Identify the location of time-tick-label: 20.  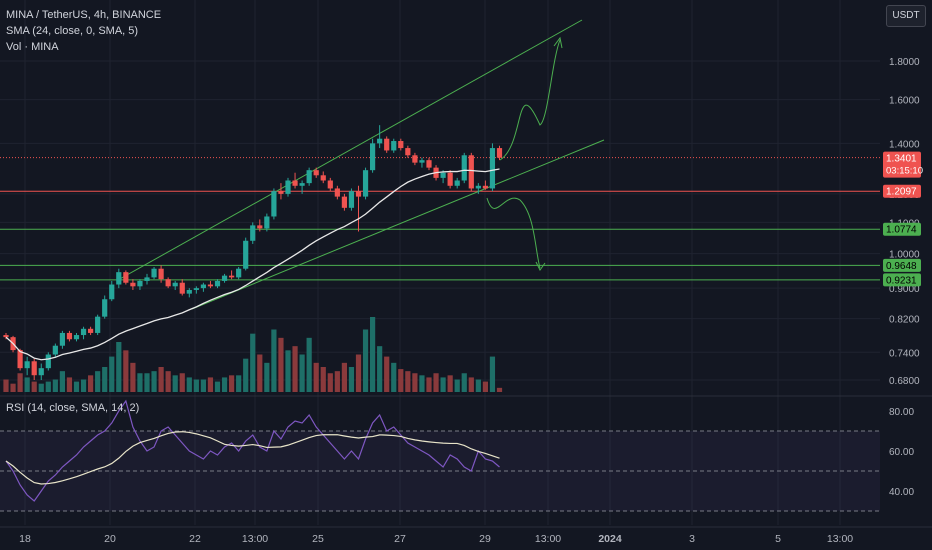
(110, 539).